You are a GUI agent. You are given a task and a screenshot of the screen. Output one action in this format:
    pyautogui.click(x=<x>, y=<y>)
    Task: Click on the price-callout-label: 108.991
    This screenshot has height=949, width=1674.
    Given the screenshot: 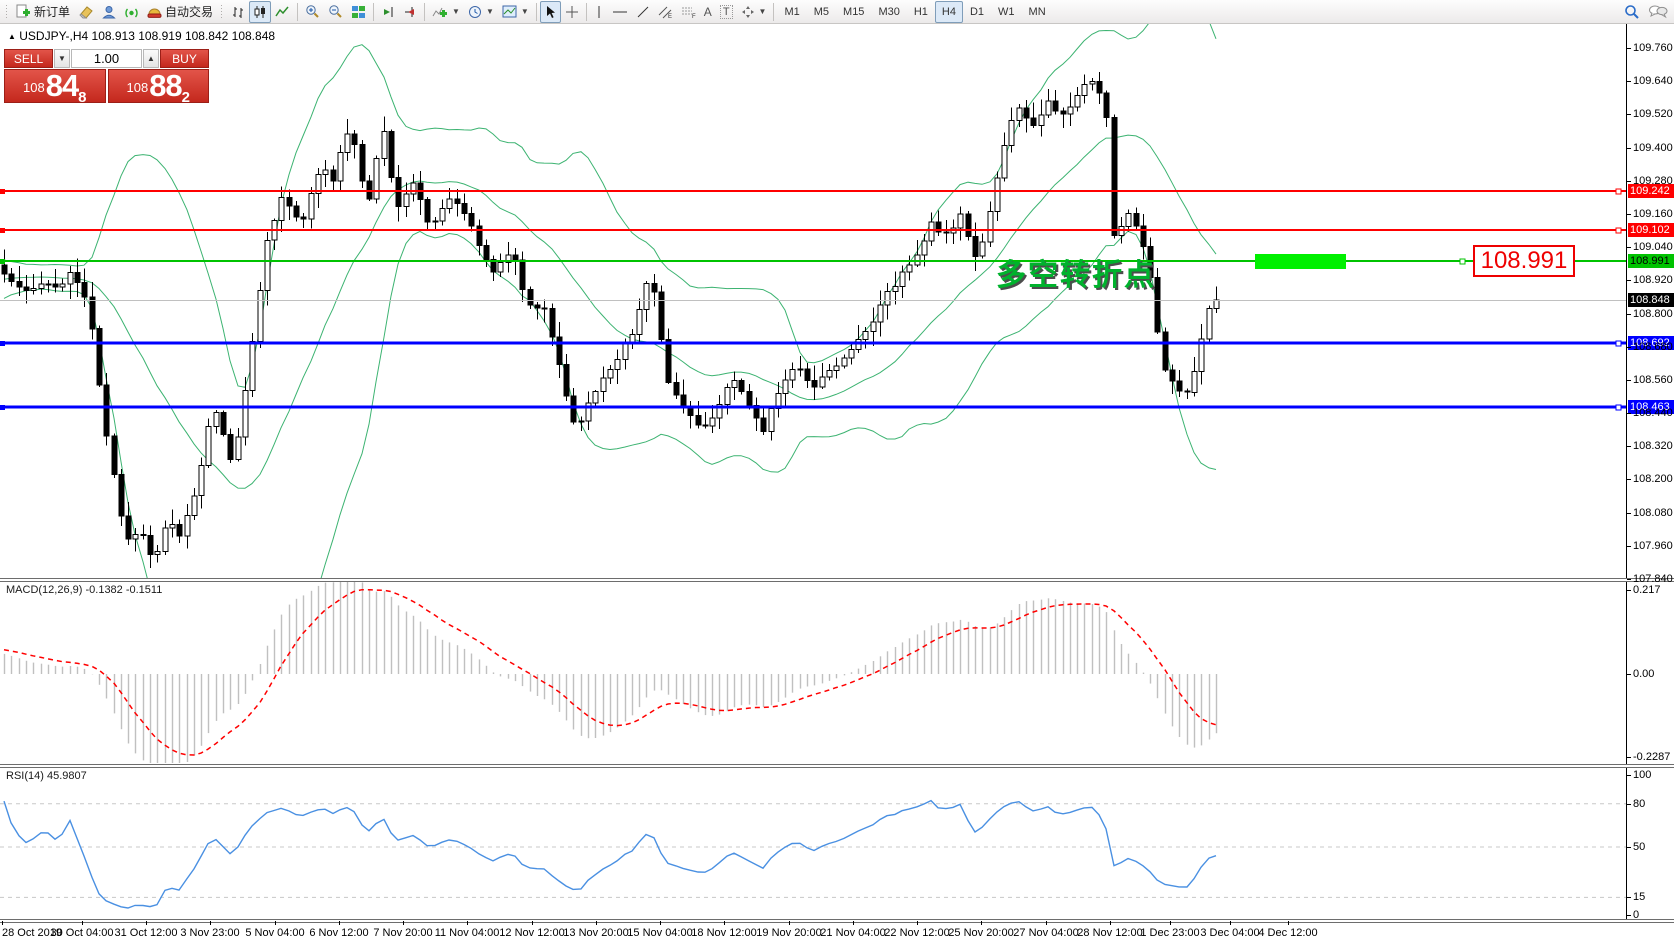 What is the action you would take?
    pyautogui.click(x=1524, y=261)
    